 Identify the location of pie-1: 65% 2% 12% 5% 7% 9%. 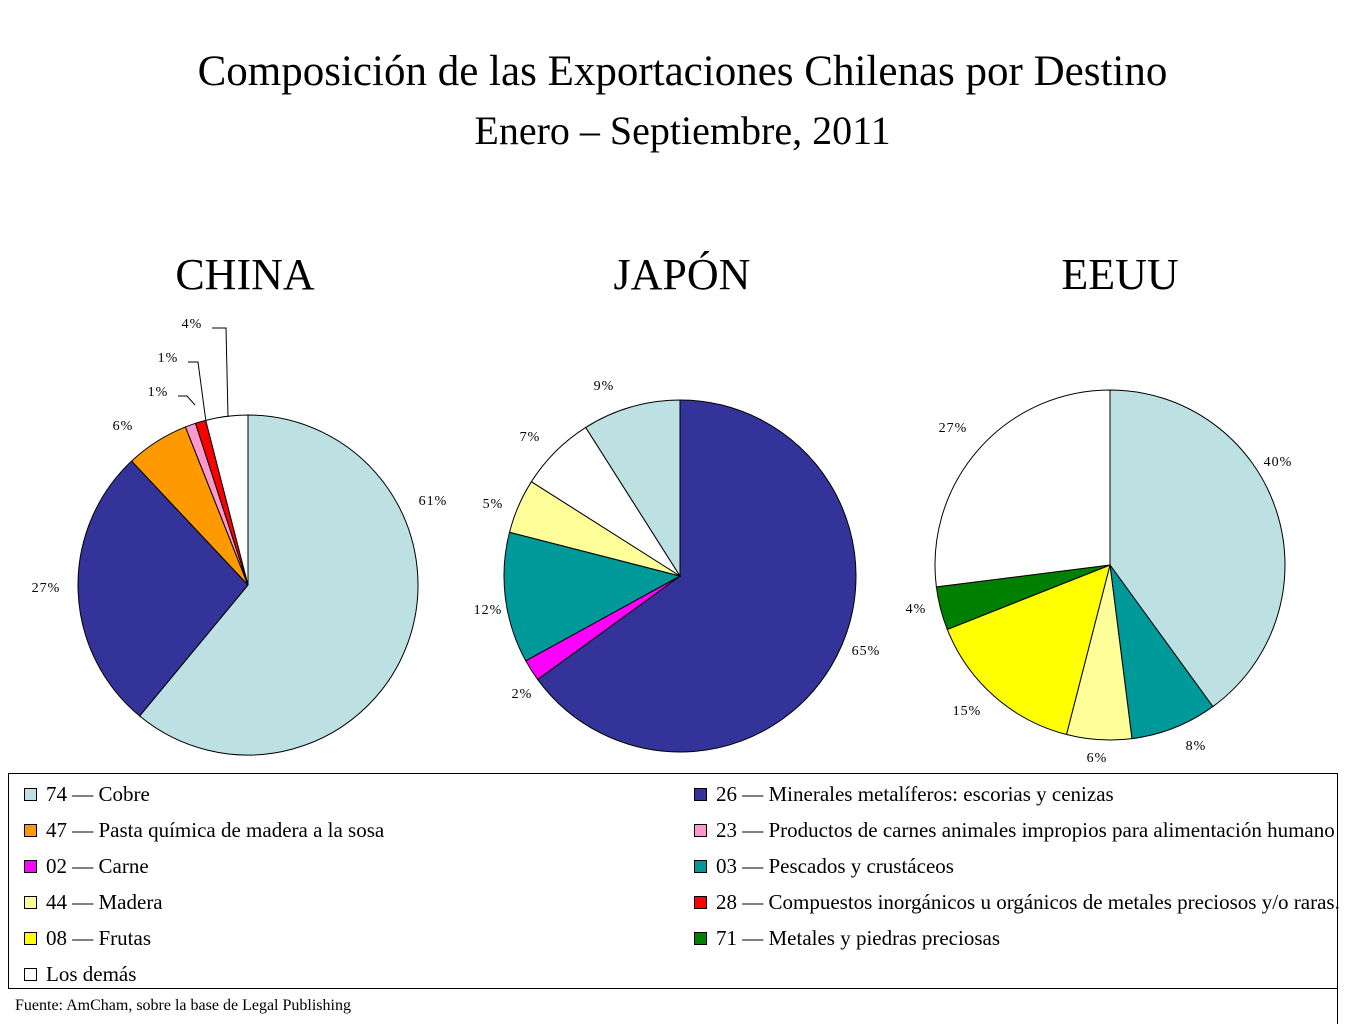
(677, 566).